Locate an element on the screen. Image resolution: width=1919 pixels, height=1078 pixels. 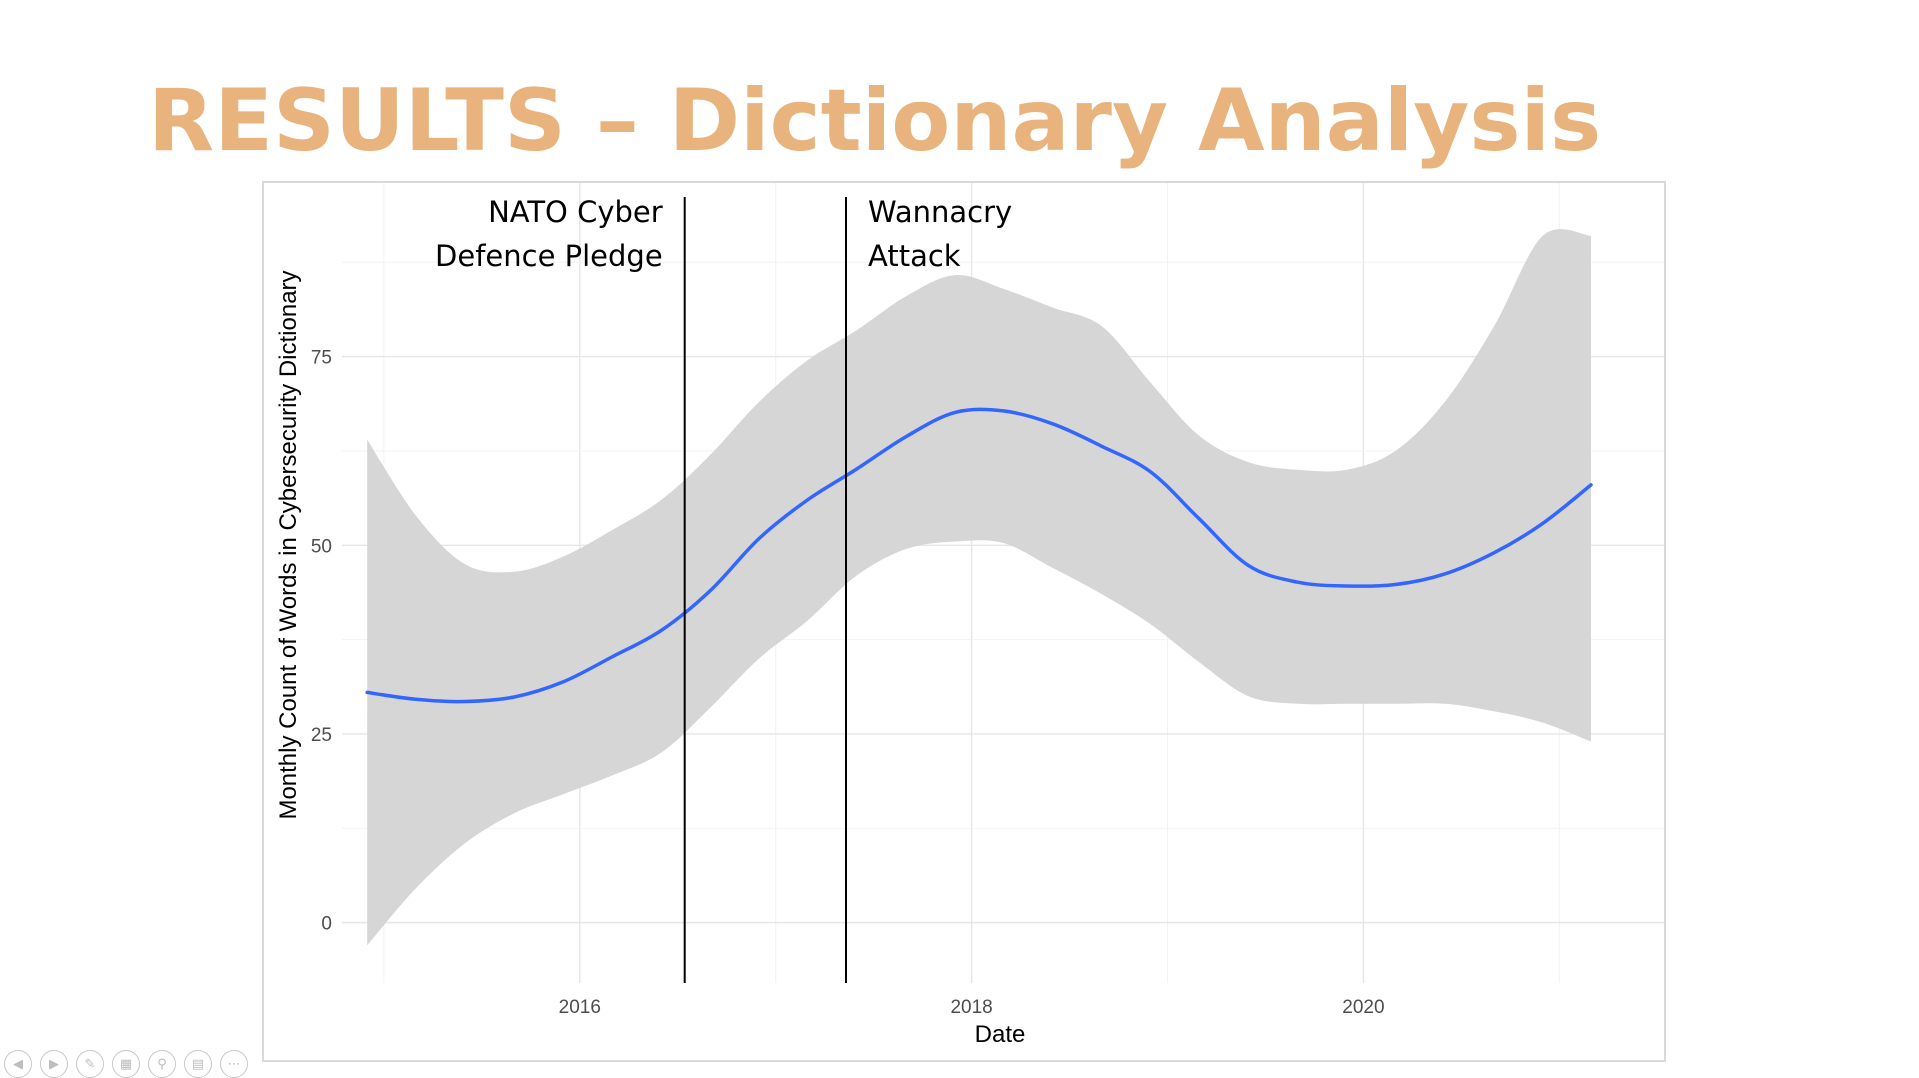
slides-icon: ▦ is located at coordinates (126, 1064).